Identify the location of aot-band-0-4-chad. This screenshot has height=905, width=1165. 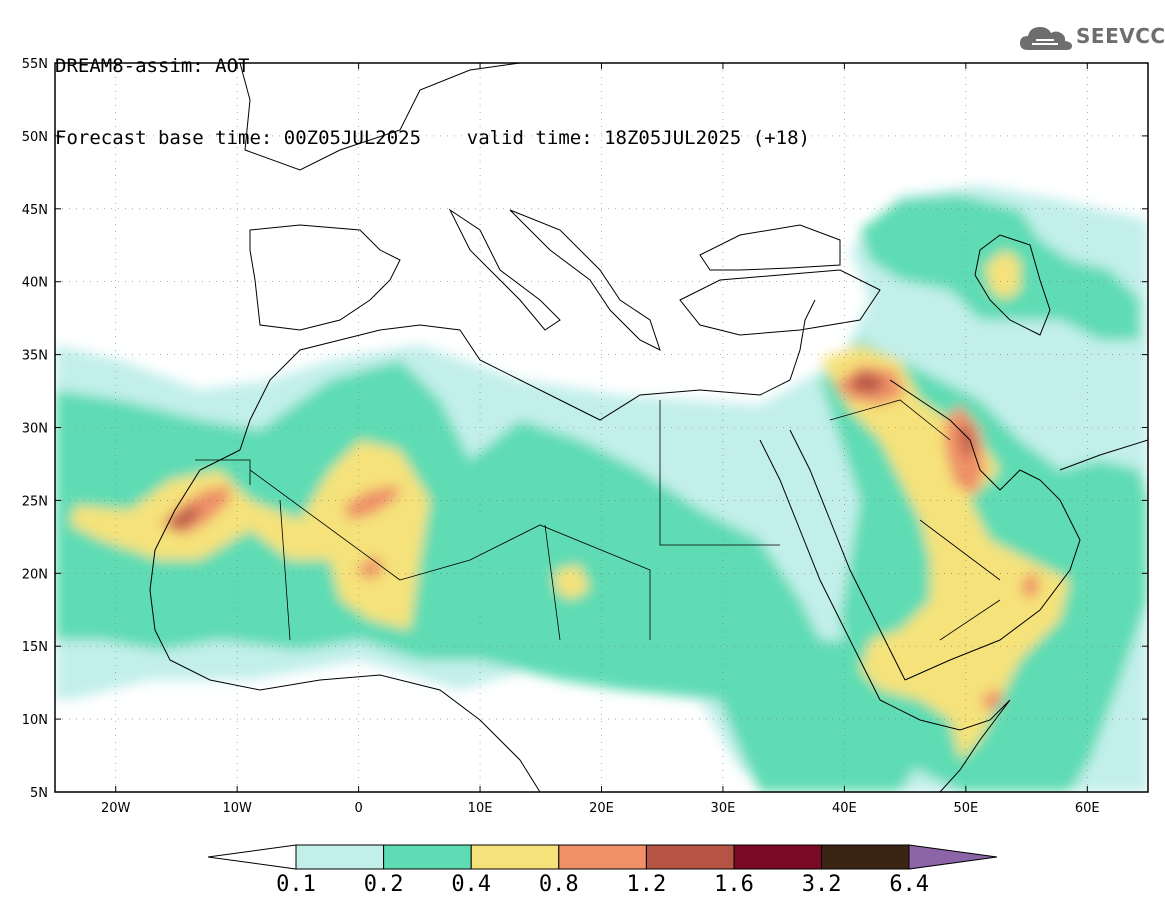
(572, 582).